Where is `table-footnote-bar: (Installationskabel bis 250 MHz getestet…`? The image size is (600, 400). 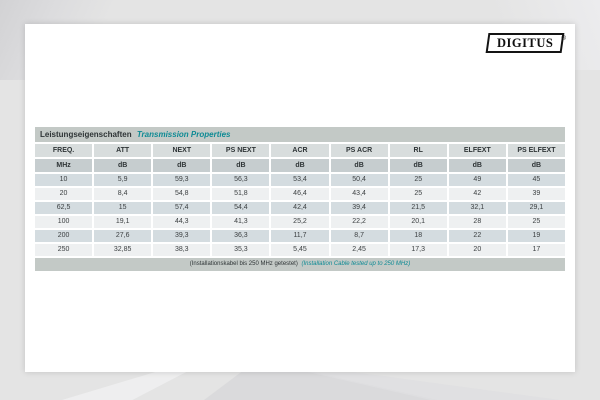 table-footnote-bar: (Installationskabel bis 250 MHz getestet… is located at coordinates (300, 264).